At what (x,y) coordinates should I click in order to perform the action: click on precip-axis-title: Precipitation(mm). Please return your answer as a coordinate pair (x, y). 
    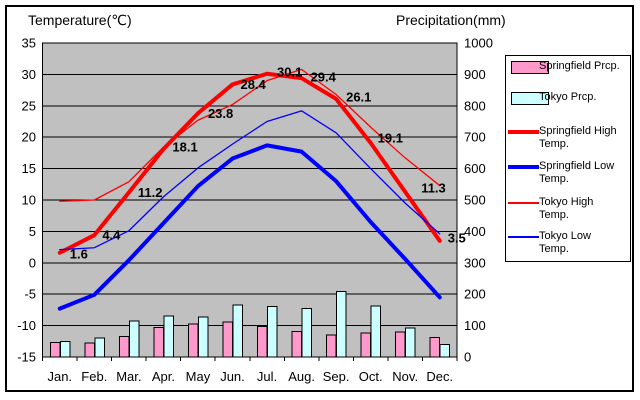
    Looking at the image, I should click on (451, 20).